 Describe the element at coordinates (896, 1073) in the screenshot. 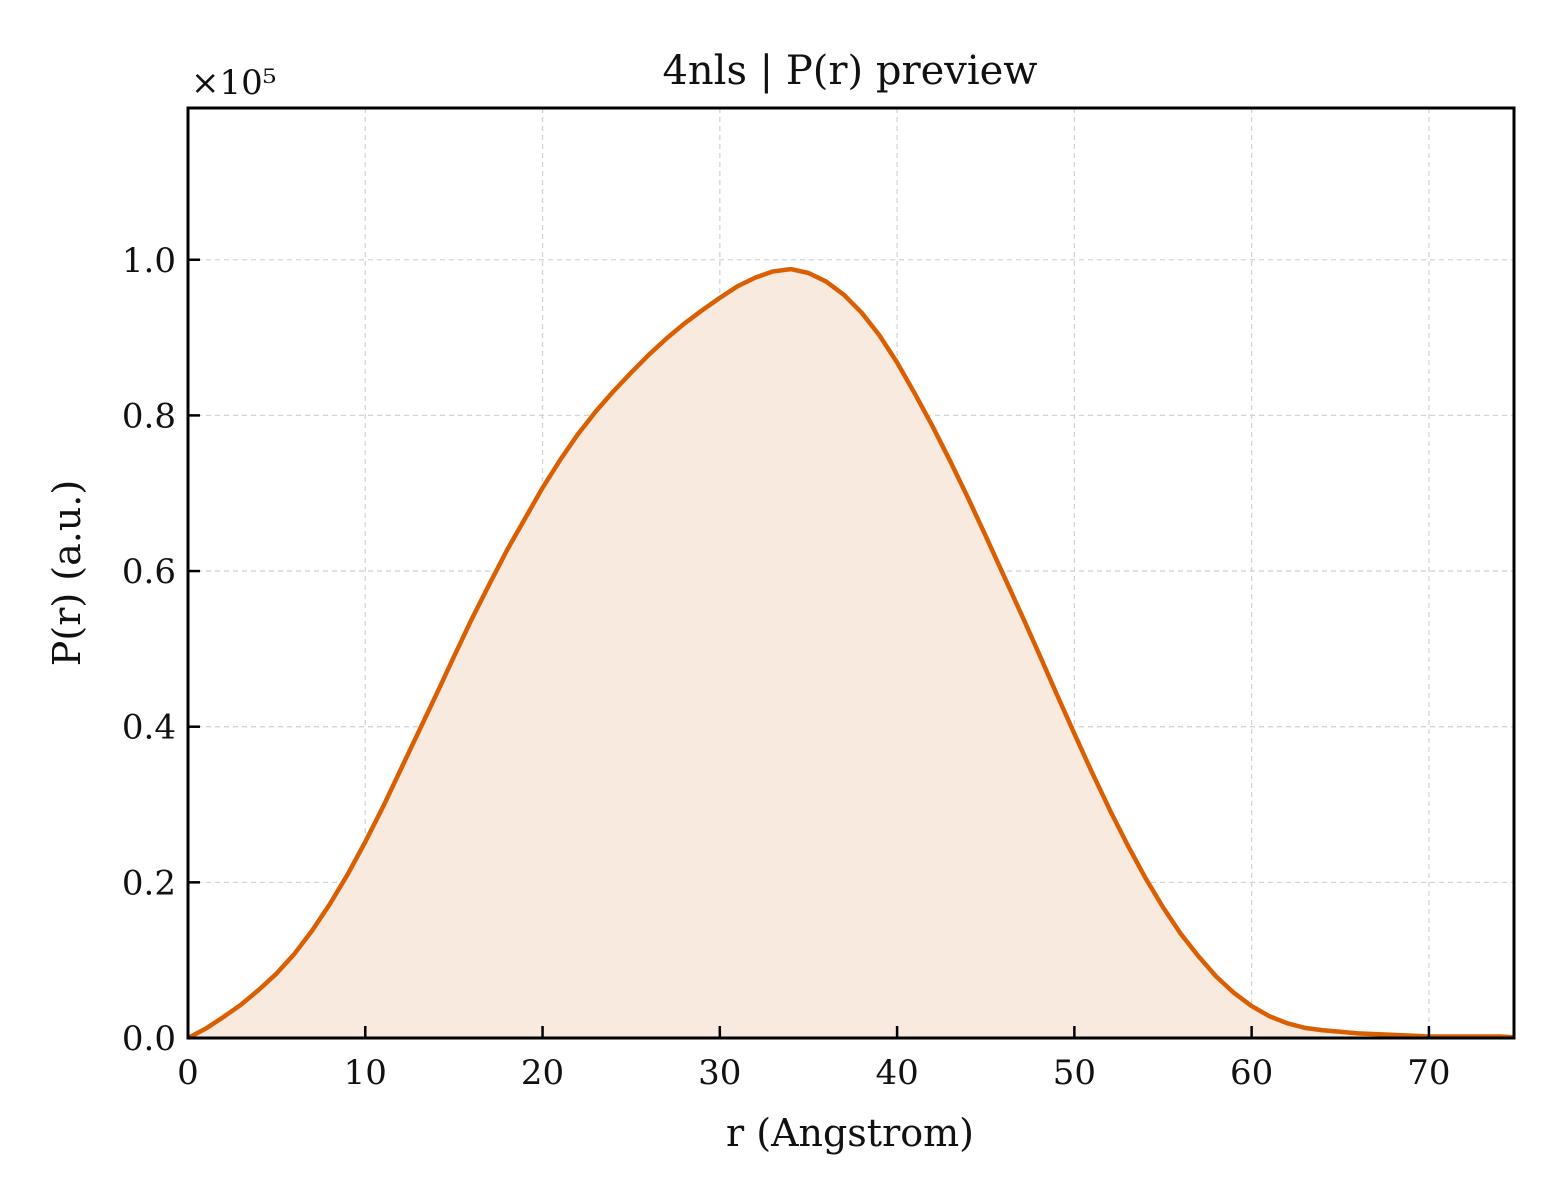

I see `x-tick-label: 40` at that location.